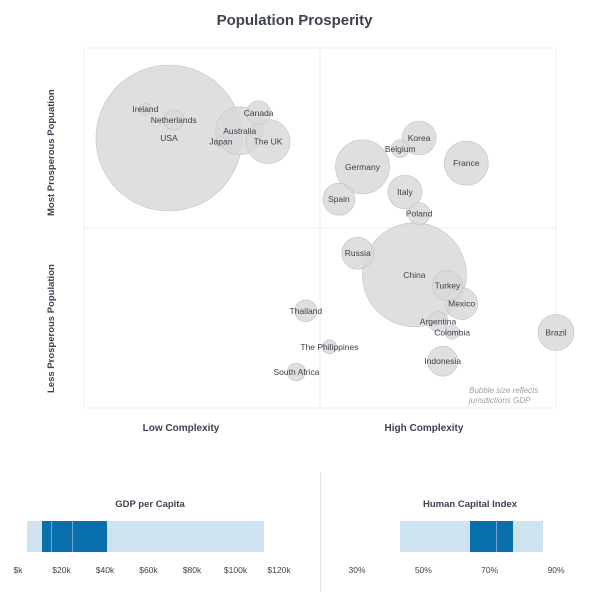 Image resolution: width=589 pixels, height=595 pixels. Describe the element at coordinates (169, 138) in the screenshot. I see `bubble-label-usa: USA` at that location.